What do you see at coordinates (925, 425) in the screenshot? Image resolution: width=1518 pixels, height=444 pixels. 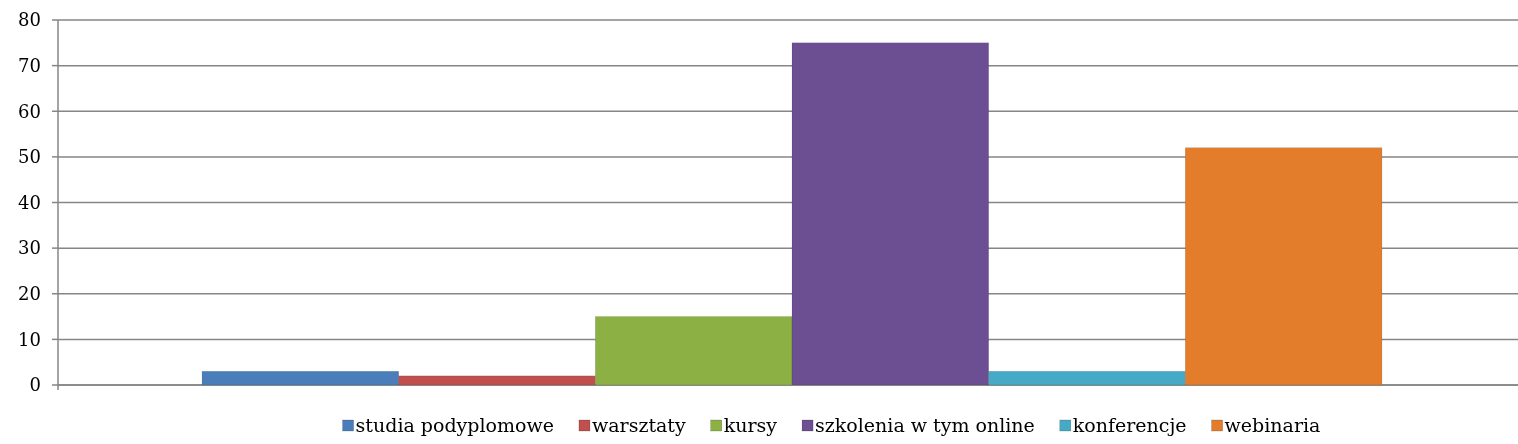 I see `legend-label: szkolenia w tym online` at bounding box center [925, 425].